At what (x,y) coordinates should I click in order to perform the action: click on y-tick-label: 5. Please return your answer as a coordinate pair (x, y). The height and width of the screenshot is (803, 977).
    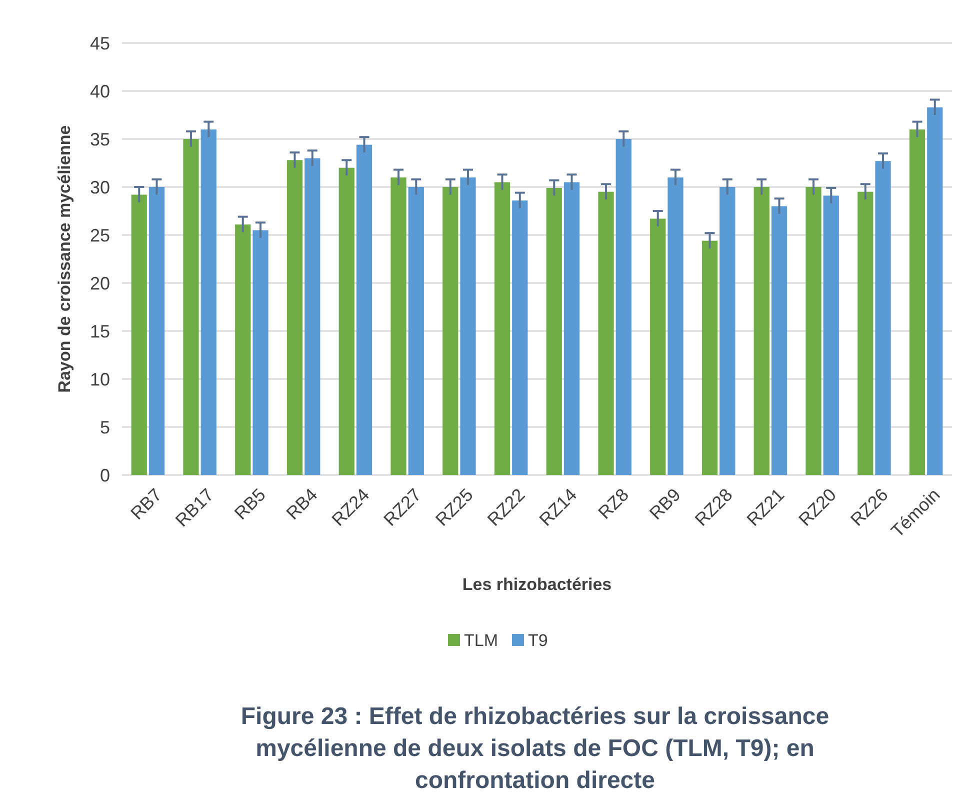
    Looking at the image, I should click on (105, 427).